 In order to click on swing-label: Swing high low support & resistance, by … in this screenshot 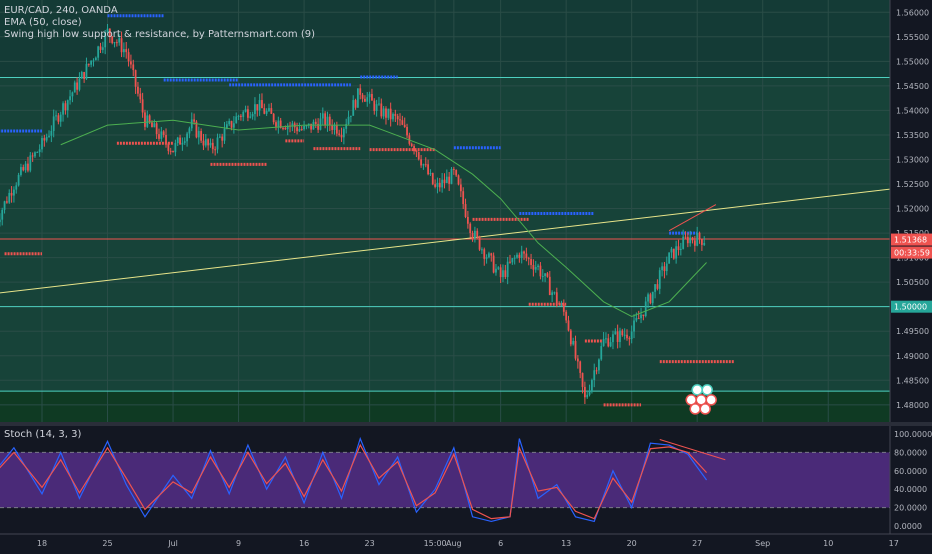, I will do `click(160, 34)`.